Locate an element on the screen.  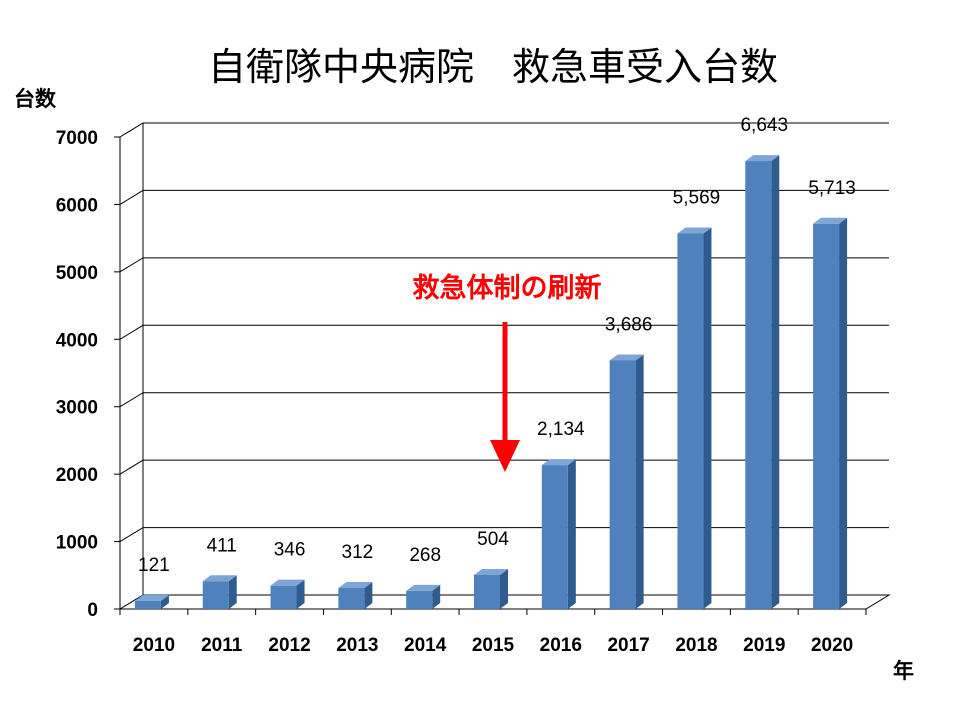
bar-2015 is located at coordinates (491, 589).